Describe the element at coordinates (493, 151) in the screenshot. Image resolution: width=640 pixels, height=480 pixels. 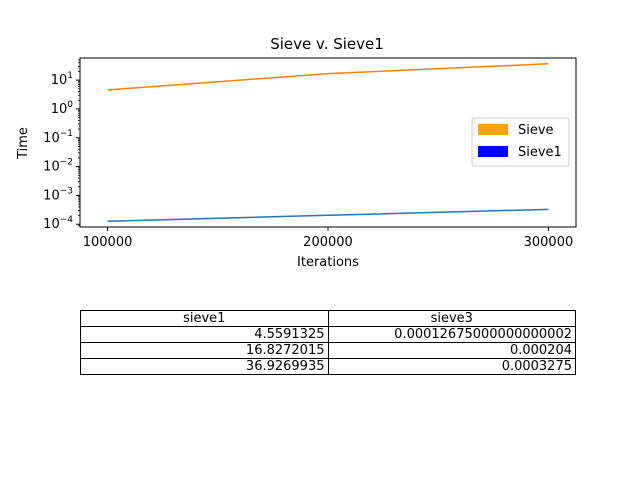
I see `legend-swatch-sieve1` at that location.